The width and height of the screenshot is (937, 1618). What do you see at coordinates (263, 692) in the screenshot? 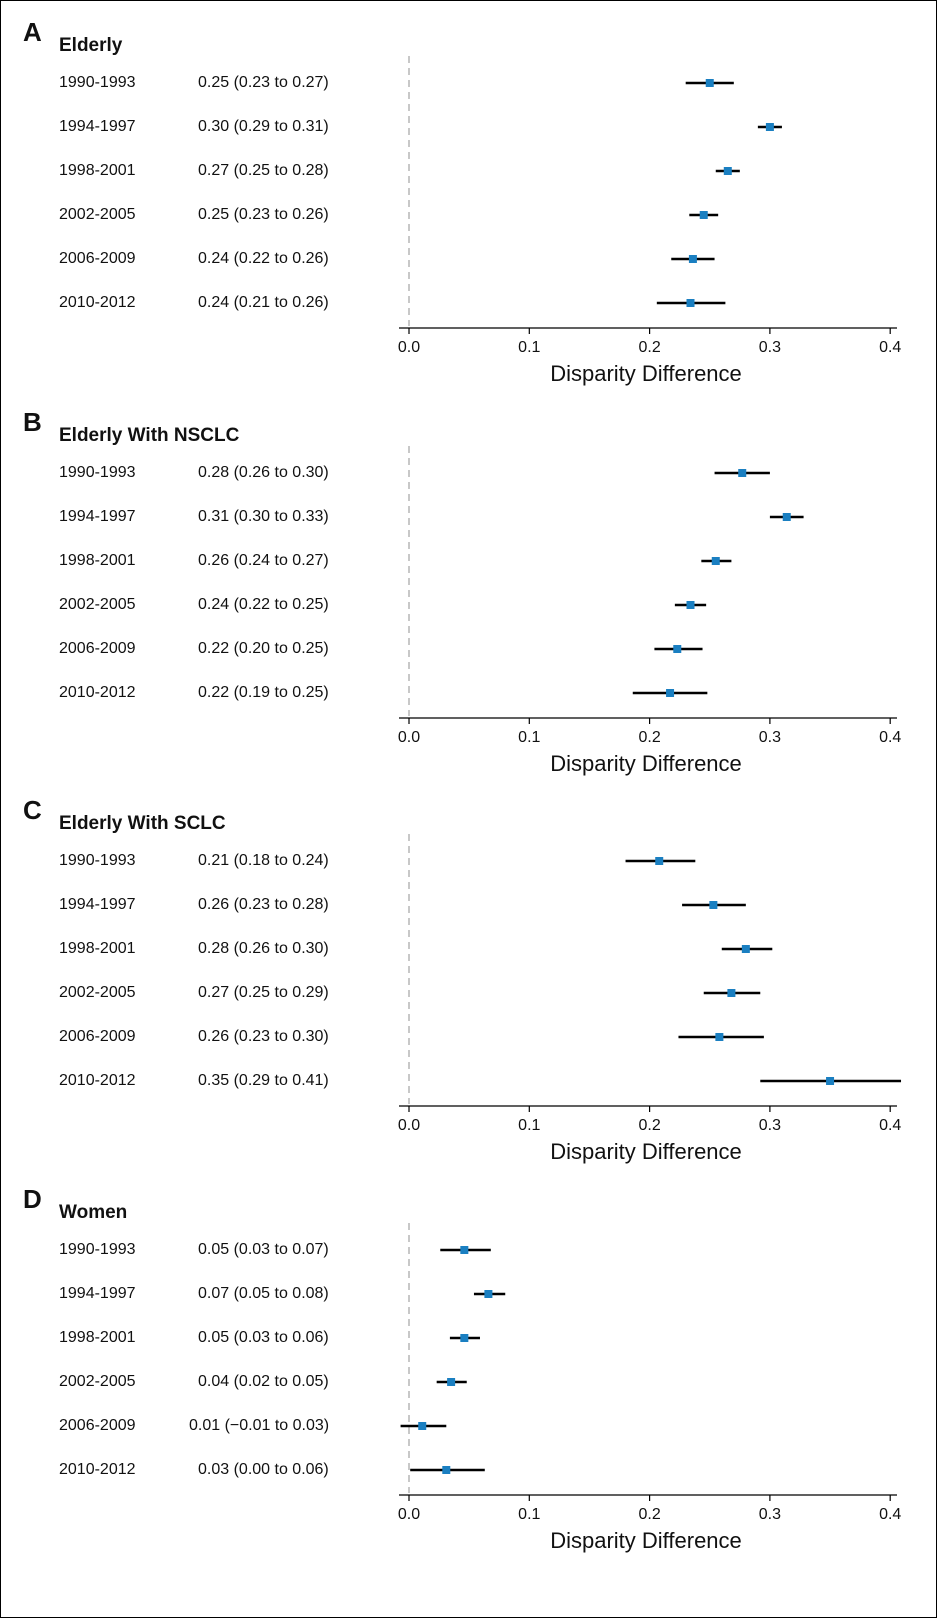
I see `estimate-ci-label: 0.22 (0.19 to 0.25)` at bounding box center [263, 692].